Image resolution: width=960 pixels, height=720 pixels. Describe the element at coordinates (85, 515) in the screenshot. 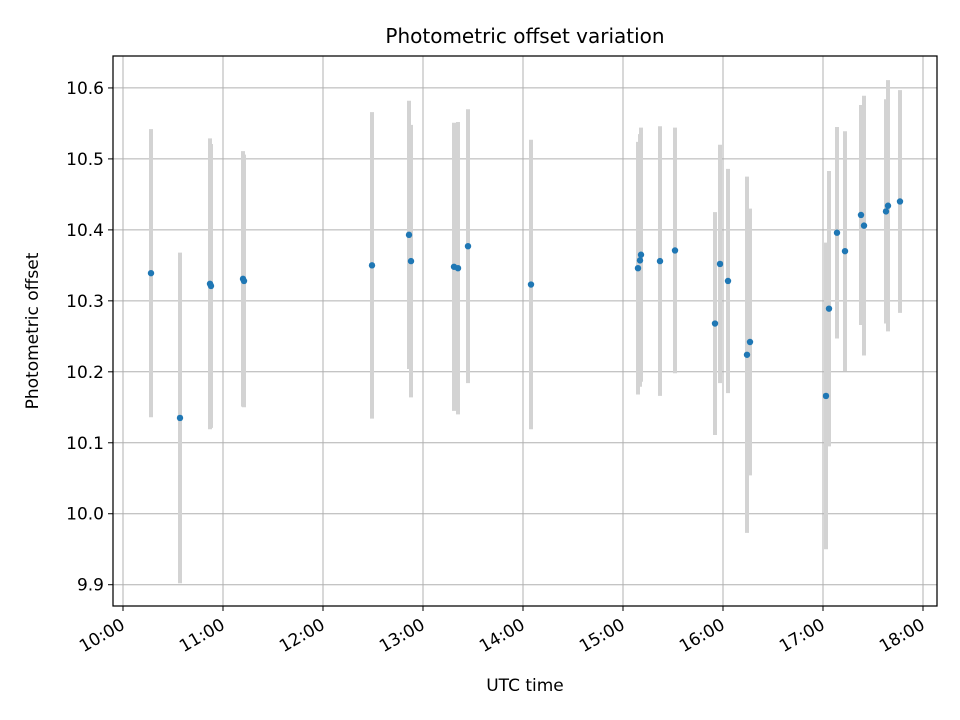

I see `y-tick-label: 10.0` at that location.